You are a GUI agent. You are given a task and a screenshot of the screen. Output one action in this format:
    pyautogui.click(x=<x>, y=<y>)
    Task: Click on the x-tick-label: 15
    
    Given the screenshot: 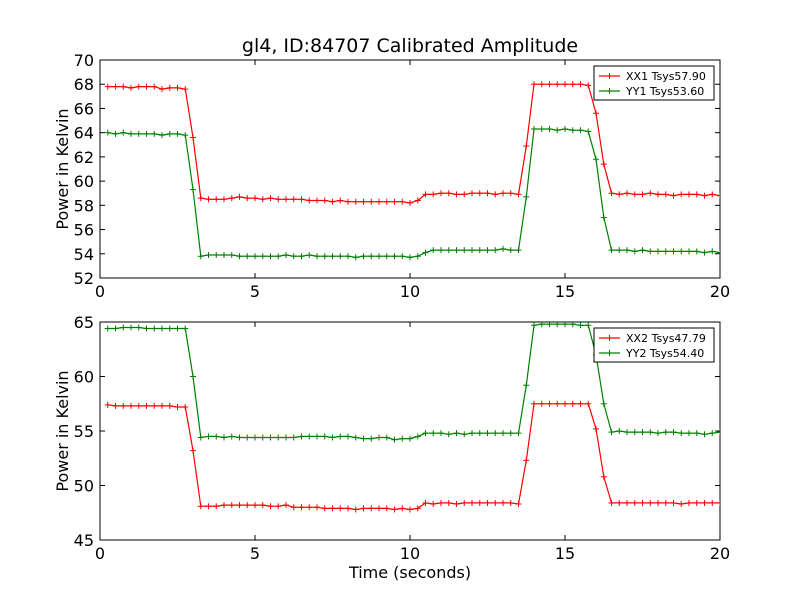 What is the action you would take?
    pyautogui.click(x=565, y=291)
    